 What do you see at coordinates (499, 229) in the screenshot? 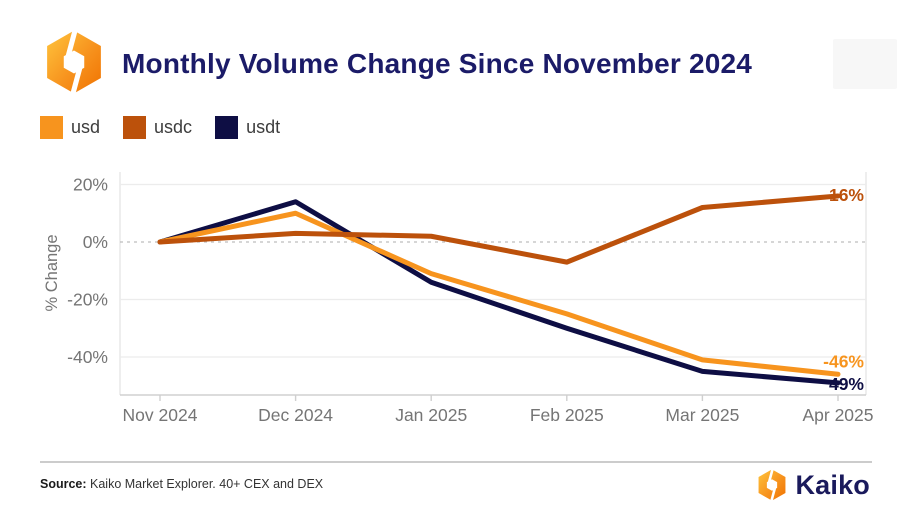
I see `series-line-usdc` at bounding box center [499, 229].